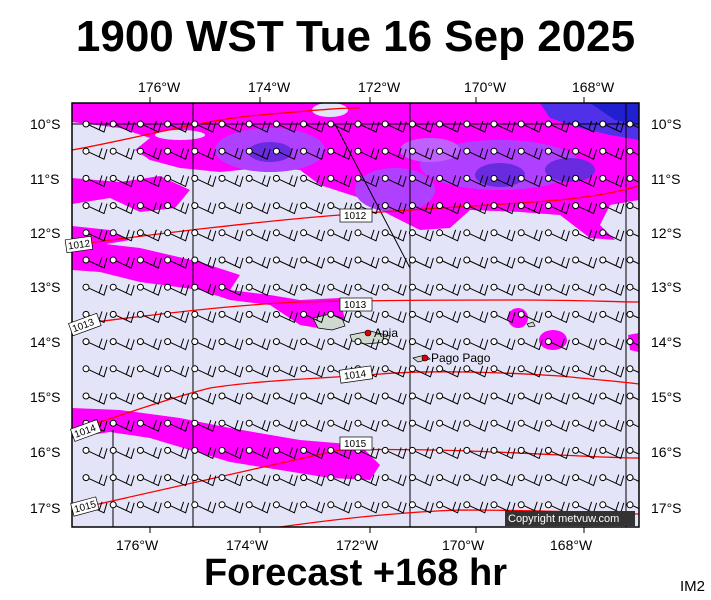 Image resolution: width=711 pixels, height=600 pixels. Describe the element at coordinates (666, 397) in the screenshot. I see `lat-label: 15°S` at that location.